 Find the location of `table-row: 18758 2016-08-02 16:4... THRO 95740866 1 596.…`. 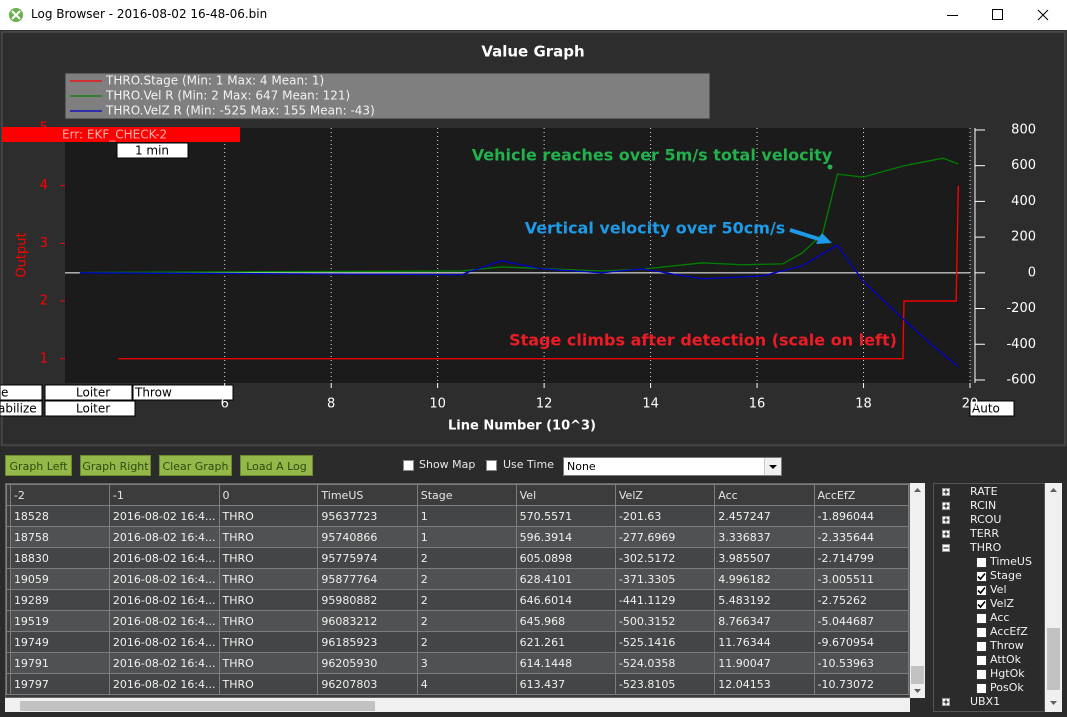

table-row: 18758 2016-08-02 16:4... THRO 95740866 1 596.… is located at coordinates (457, 537).